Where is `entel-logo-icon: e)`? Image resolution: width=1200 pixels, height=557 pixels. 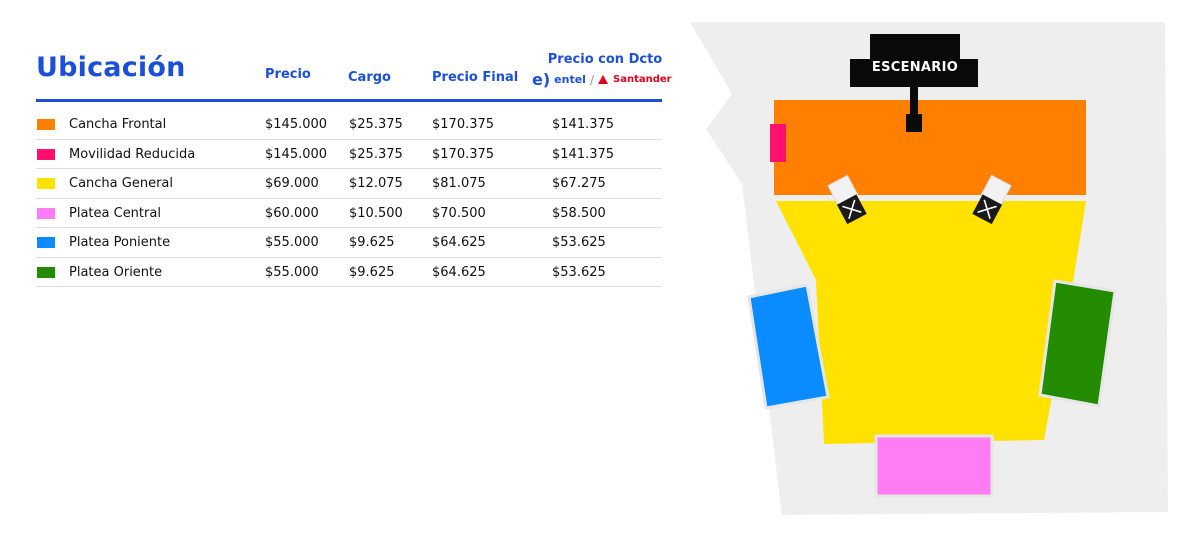 entel-logo-icon: e) is located at coordinates (541, 79).